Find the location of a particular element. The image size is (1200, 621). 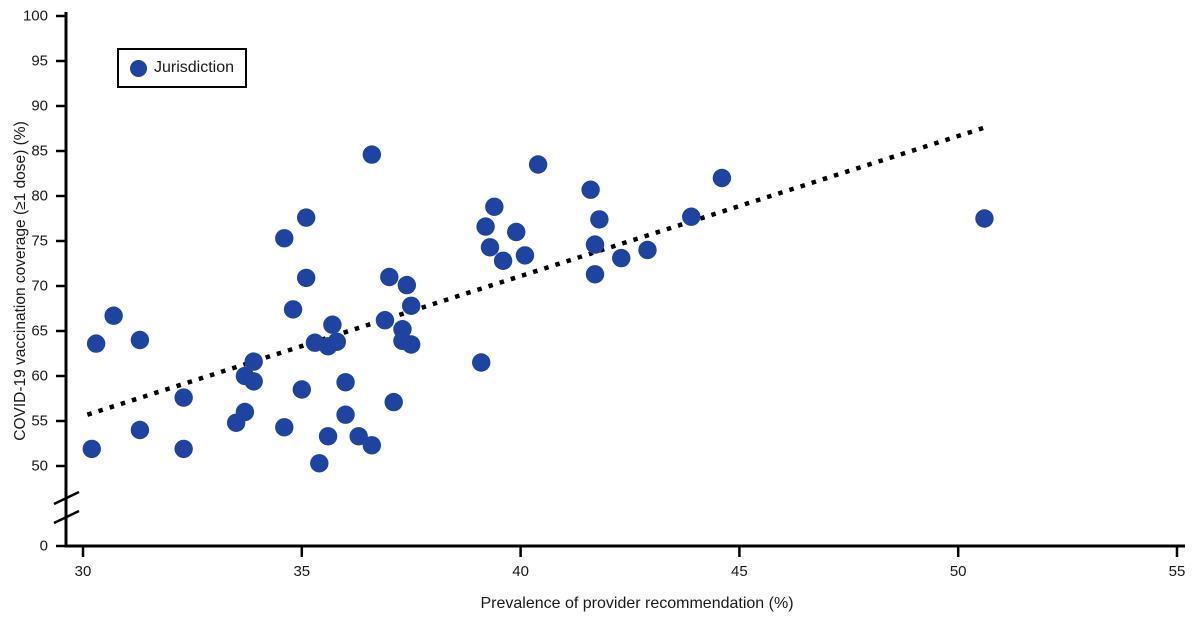

y-tick-label: 85 is located at coordinates (39, 151).